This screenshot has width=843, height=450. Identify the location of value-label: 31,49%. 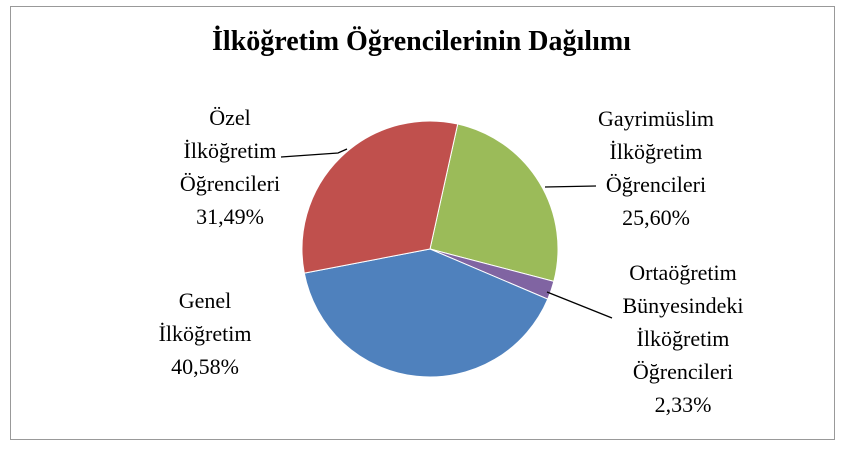
(230, 216).